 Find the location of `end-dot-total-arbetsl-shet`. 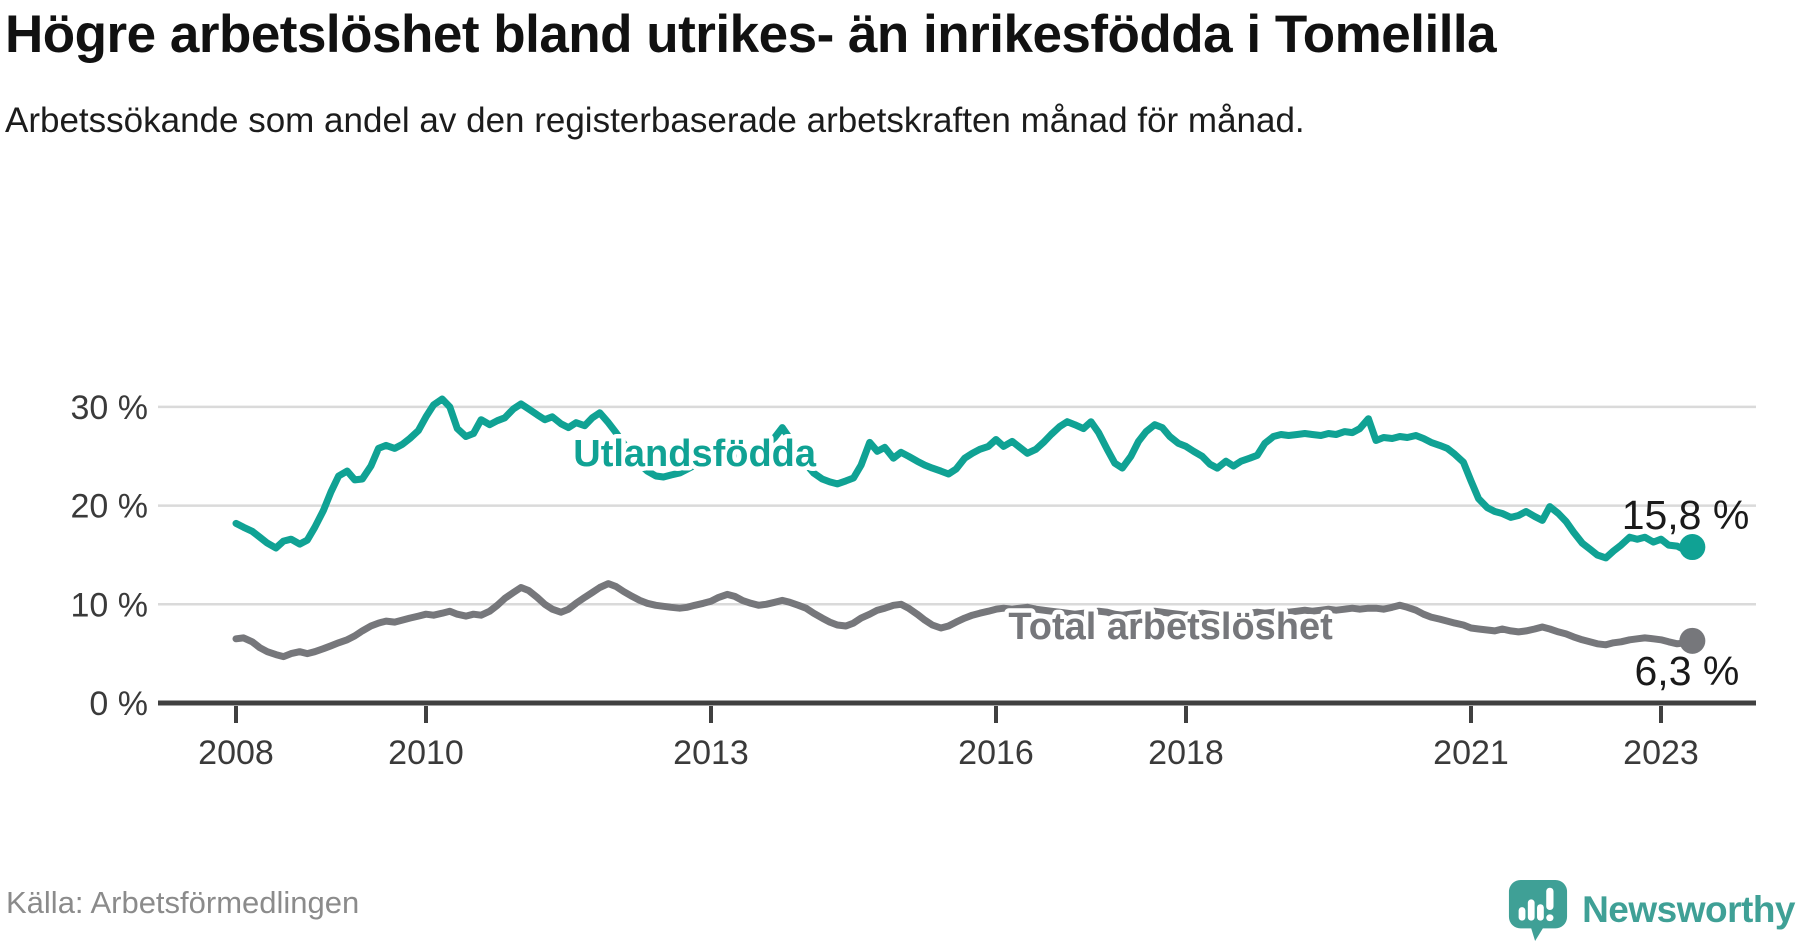

end-dot-total-arbetsl-shet is located at coordinates (1692, 640).